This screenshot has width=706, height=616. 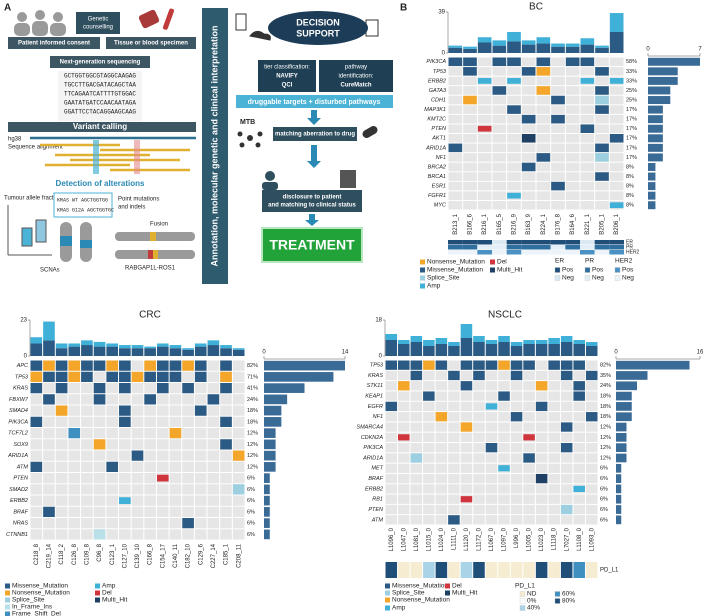 What do you see at coordinates (98, 28) in the screenshot?
I see `counselling-text: counselling` at bounding box center [98, 28].